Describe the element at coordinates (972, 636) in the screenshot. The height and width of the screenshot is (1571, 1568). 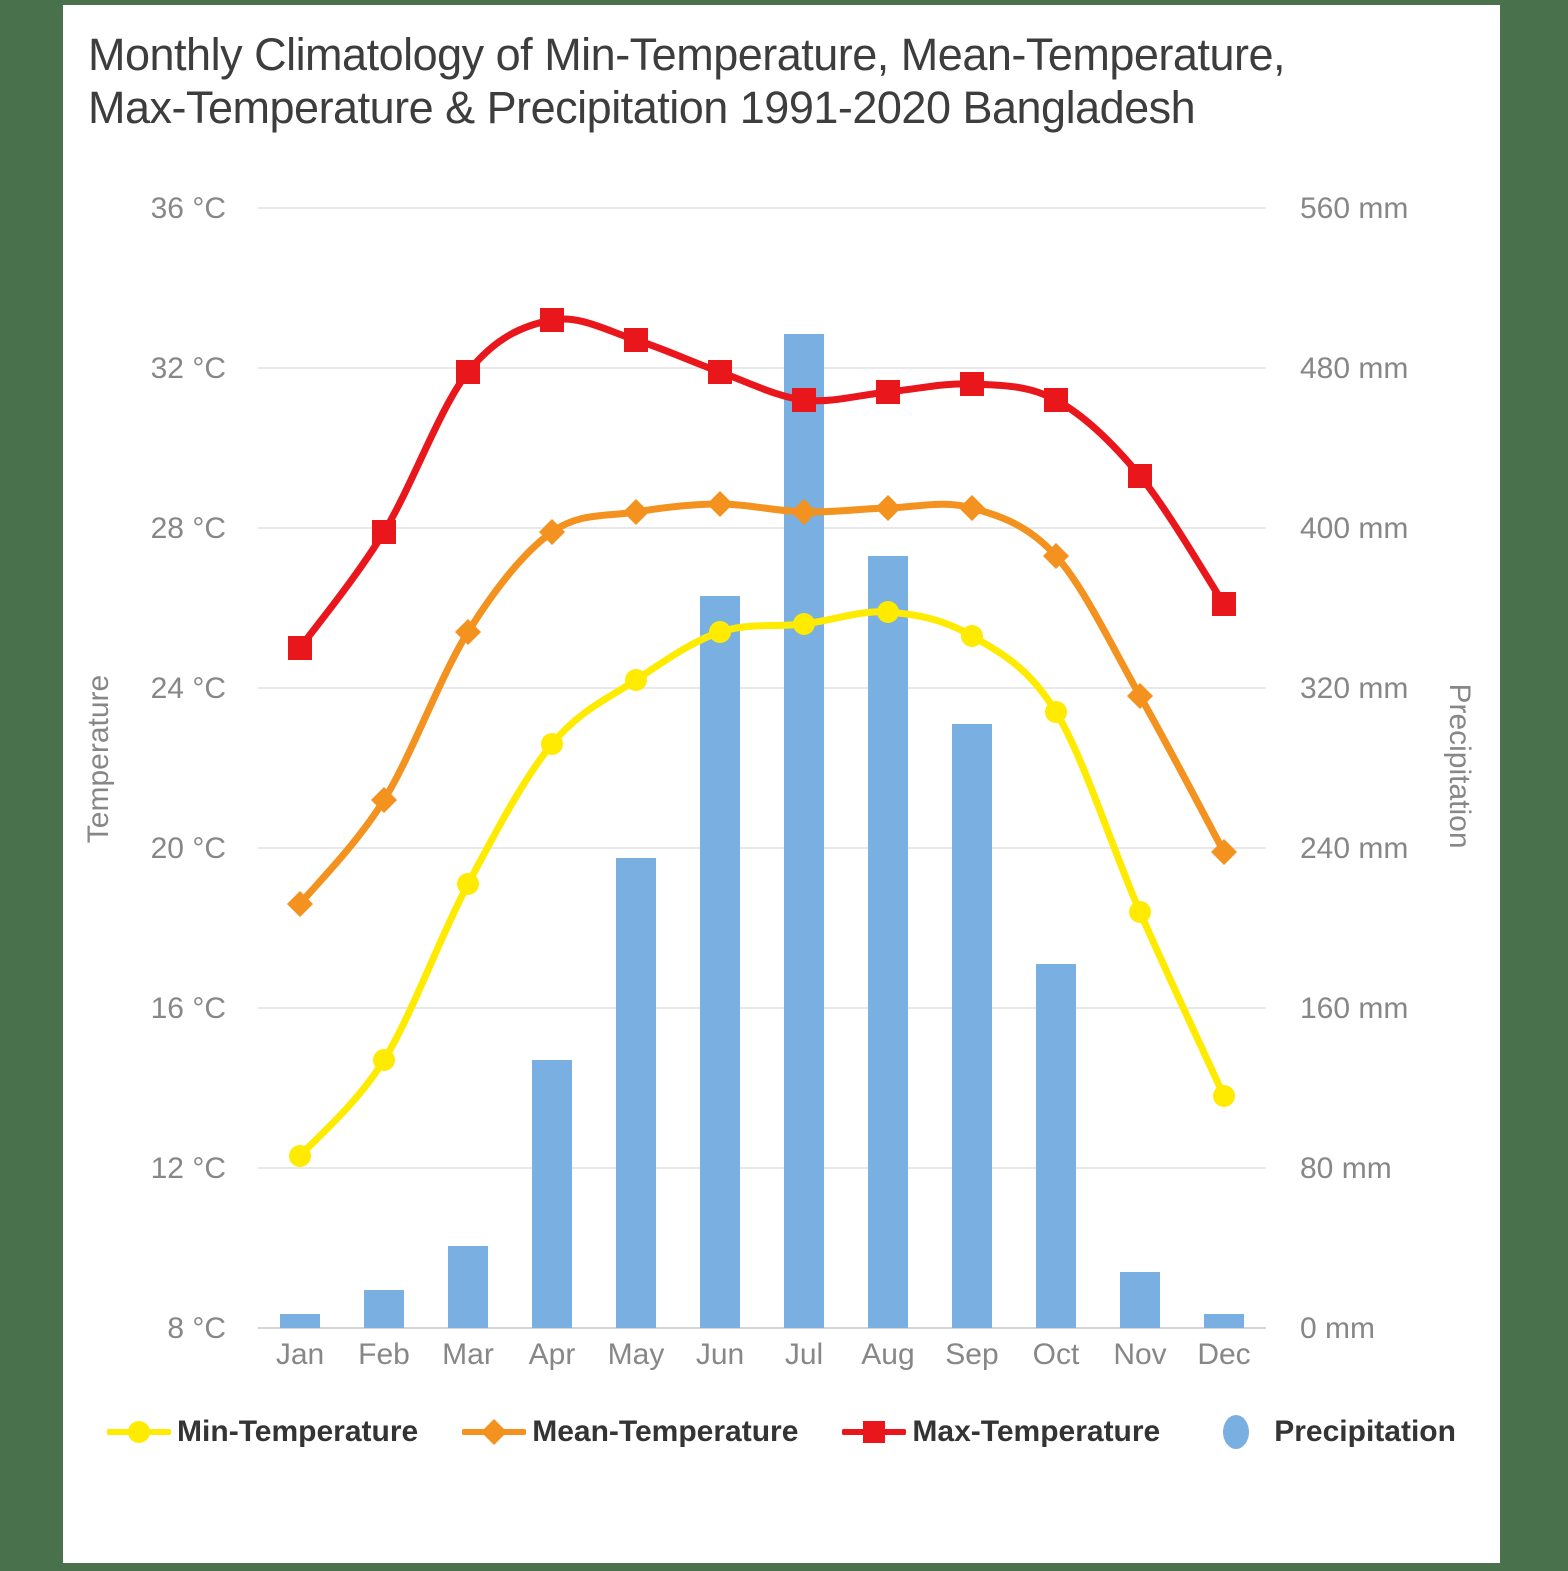
I see `min-temperature-point-sep` at that location.